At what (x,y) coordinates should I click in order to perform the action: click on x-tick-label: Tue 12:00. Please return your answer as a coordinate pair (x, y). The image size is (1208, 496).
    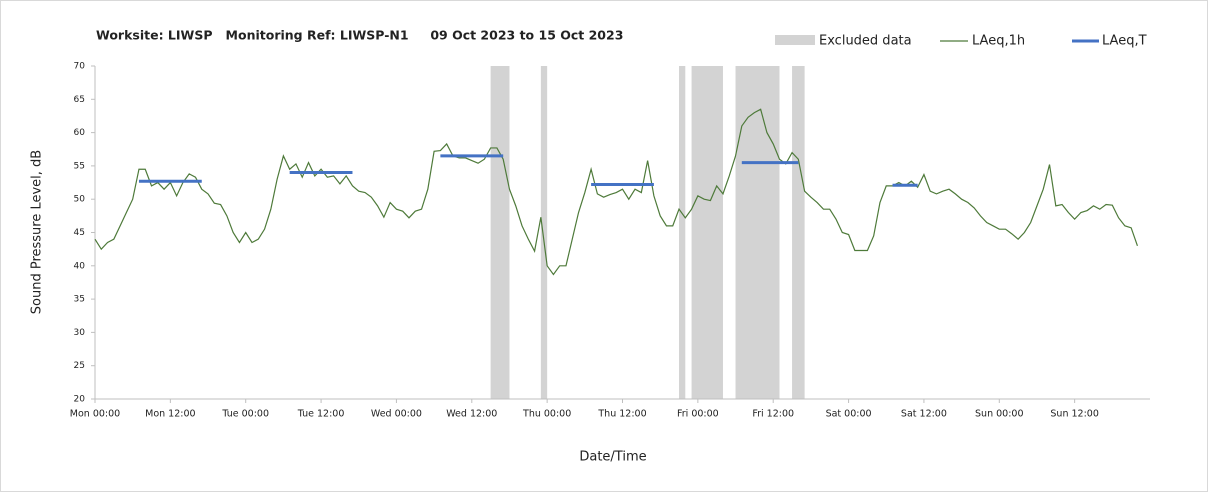
    Looking at the image, I should click on (321, 414).